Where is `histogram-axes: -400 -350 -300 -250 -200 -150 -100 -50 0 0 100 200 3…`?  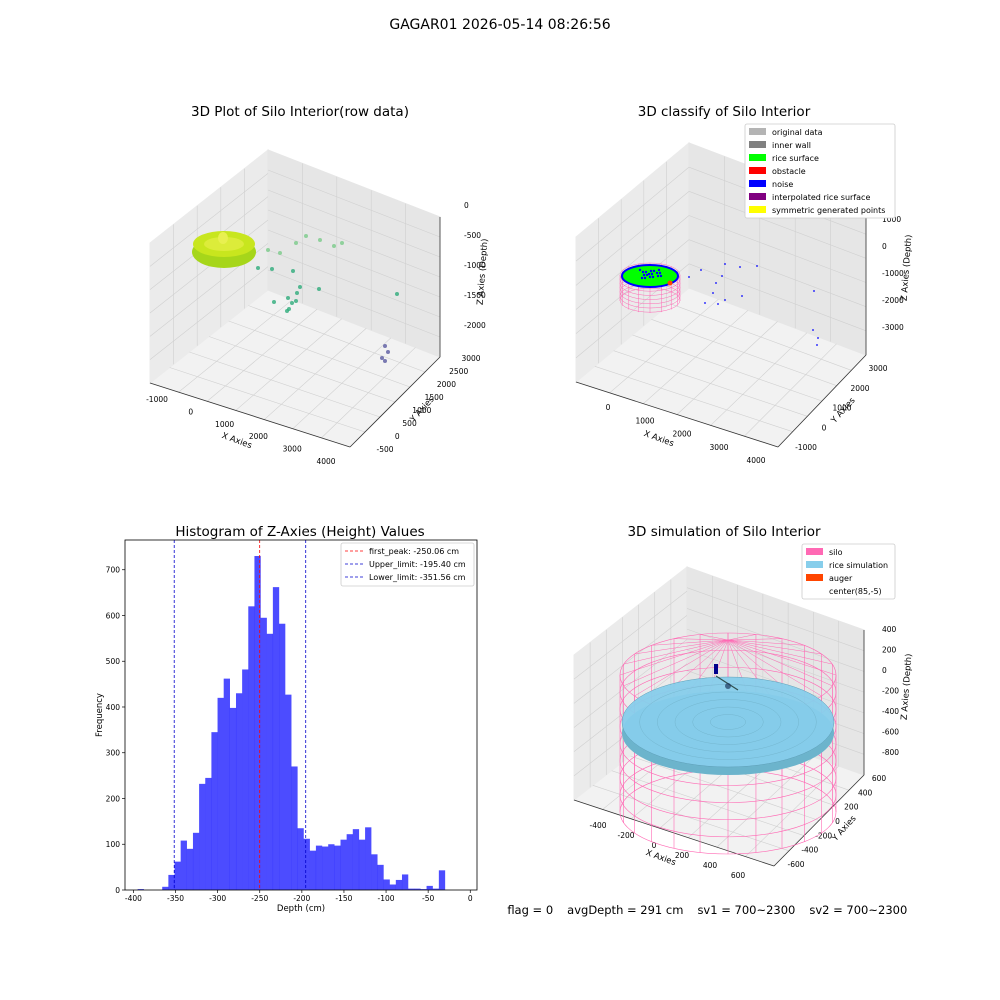
histogram-axes: -400 -350 -300 -250 -200 -150 -100 -50 0 0 100 200 3… is located at coordinates (286, 726).